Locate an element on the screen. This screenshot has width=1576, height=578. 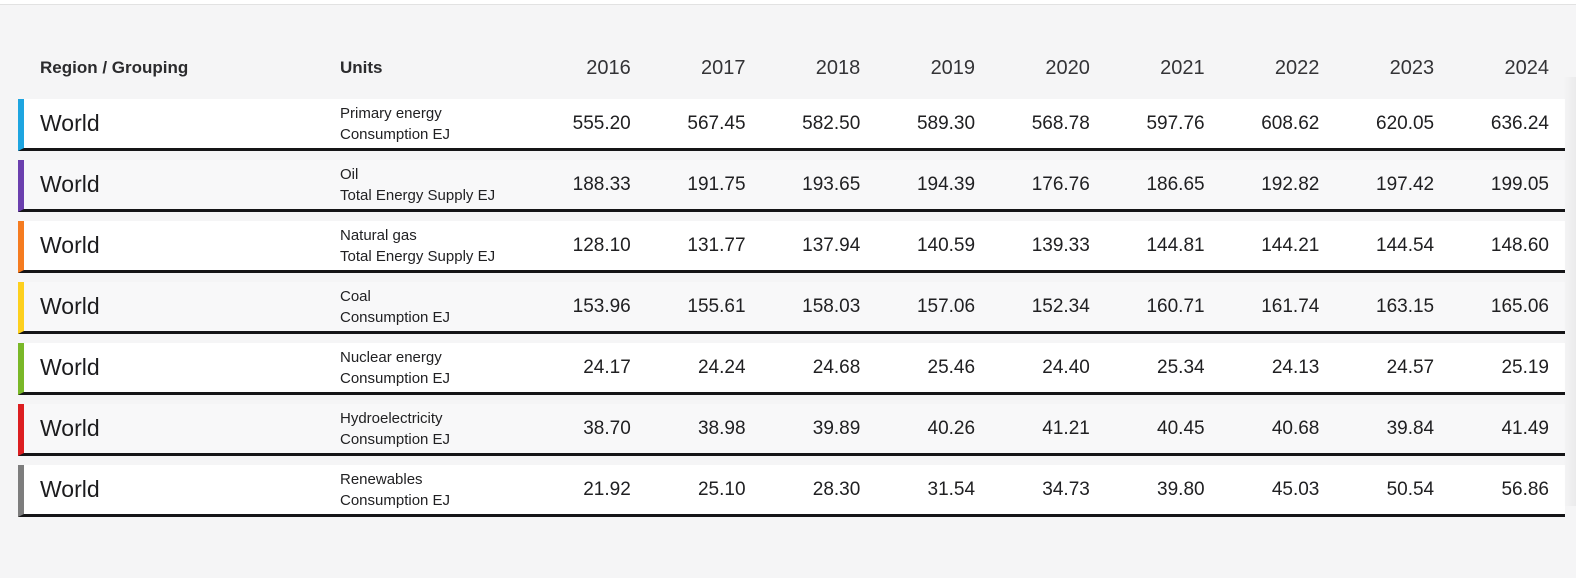
value-cell: 25.34 is located at coordinates (1163, 369).